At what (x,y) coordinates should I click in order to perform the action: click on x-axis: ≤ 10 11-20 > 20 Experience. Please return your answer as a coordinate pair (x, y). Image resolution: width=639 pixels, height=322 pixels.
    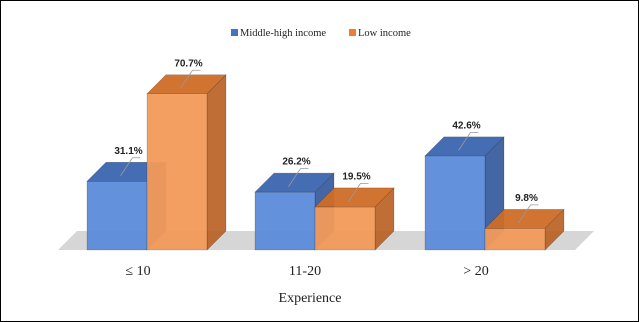
    Looking at the image, I should click on (306, 285).